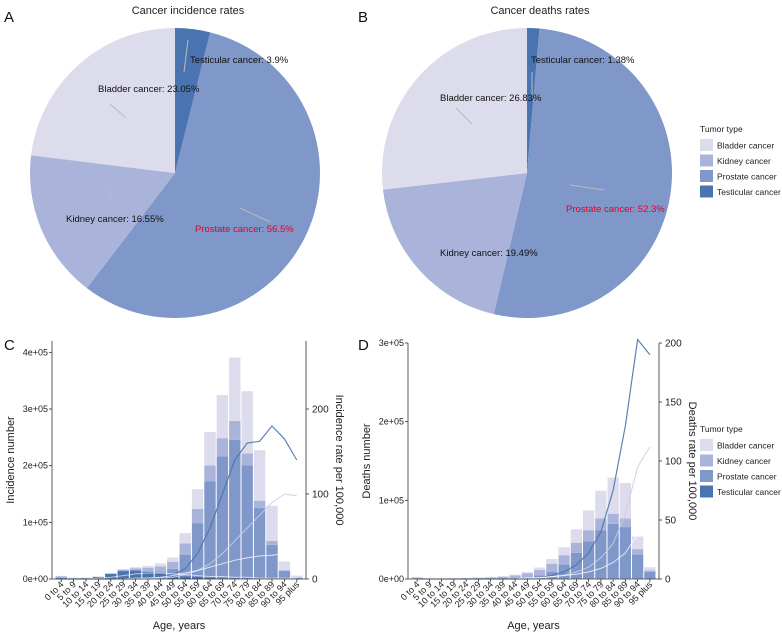 Image resolution: width=782 pixels, height=635 pixels. What do you see at coordinates (706, 176) in the screenshot?
I see `legend-swatch-prostate` at bounding box center [706, 176].